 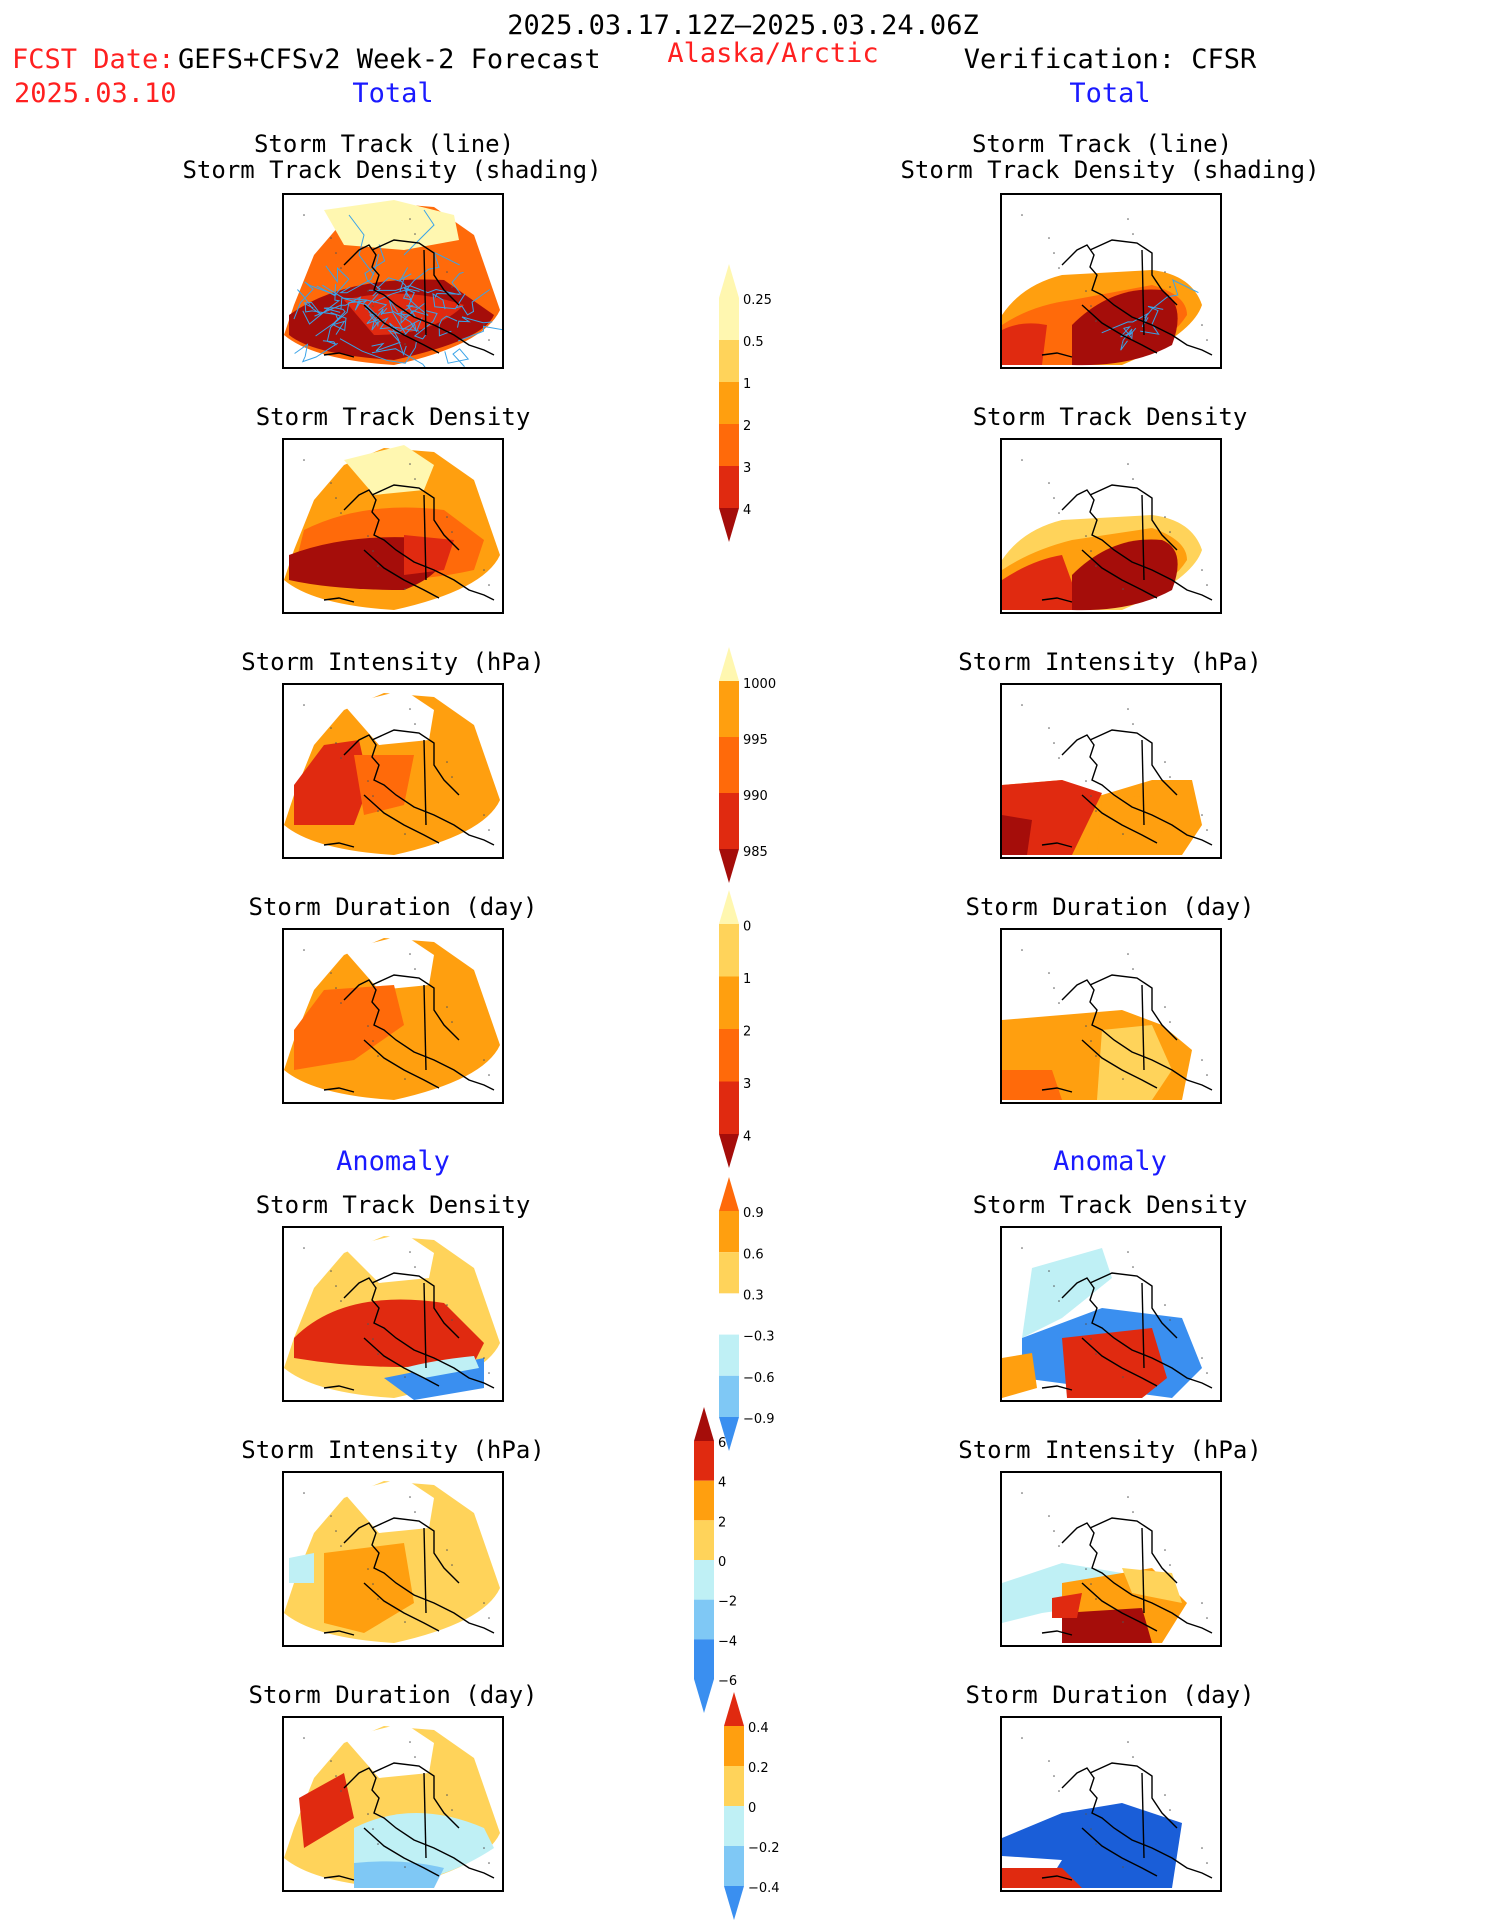 I want to click on colorbar-total-intensity: 1000995990985980, so click(x=747, y=765).